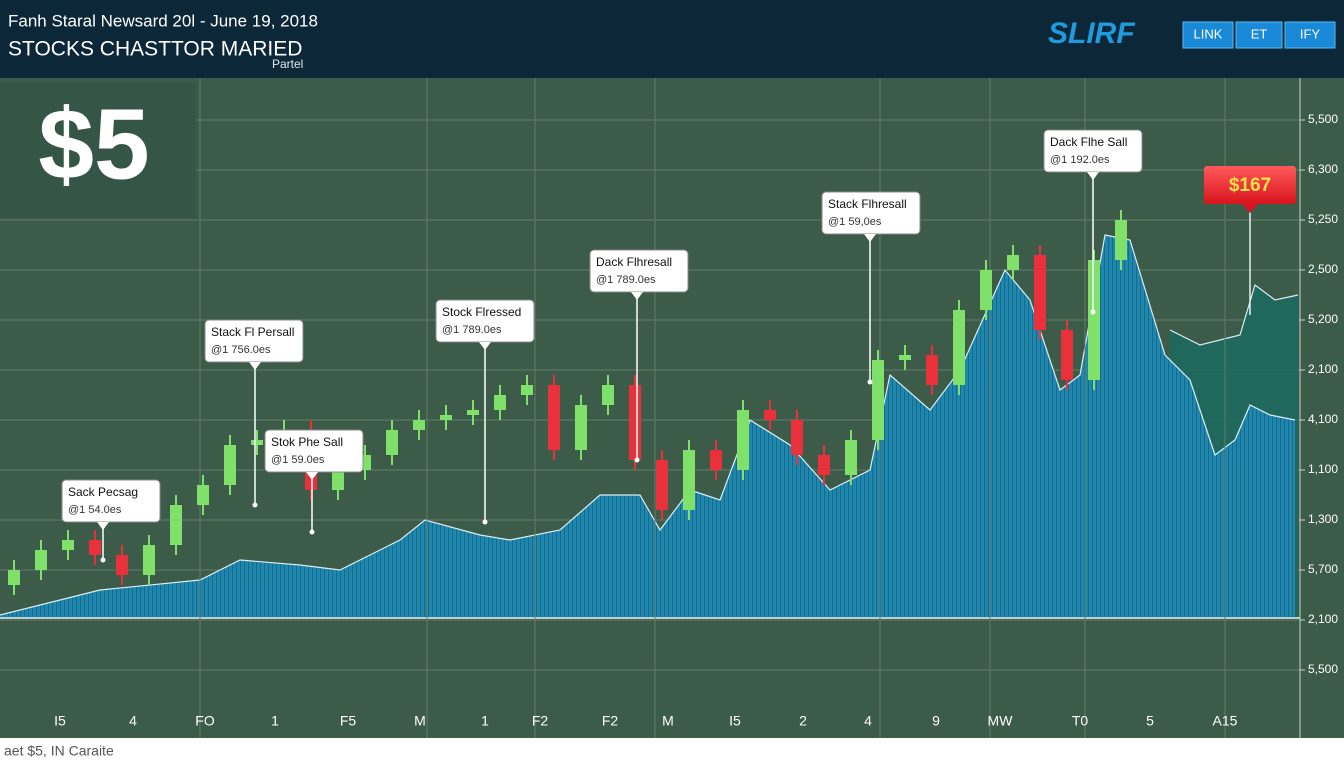  I want to click on annotation-detail: @1 756.0es, so click(241, 350).